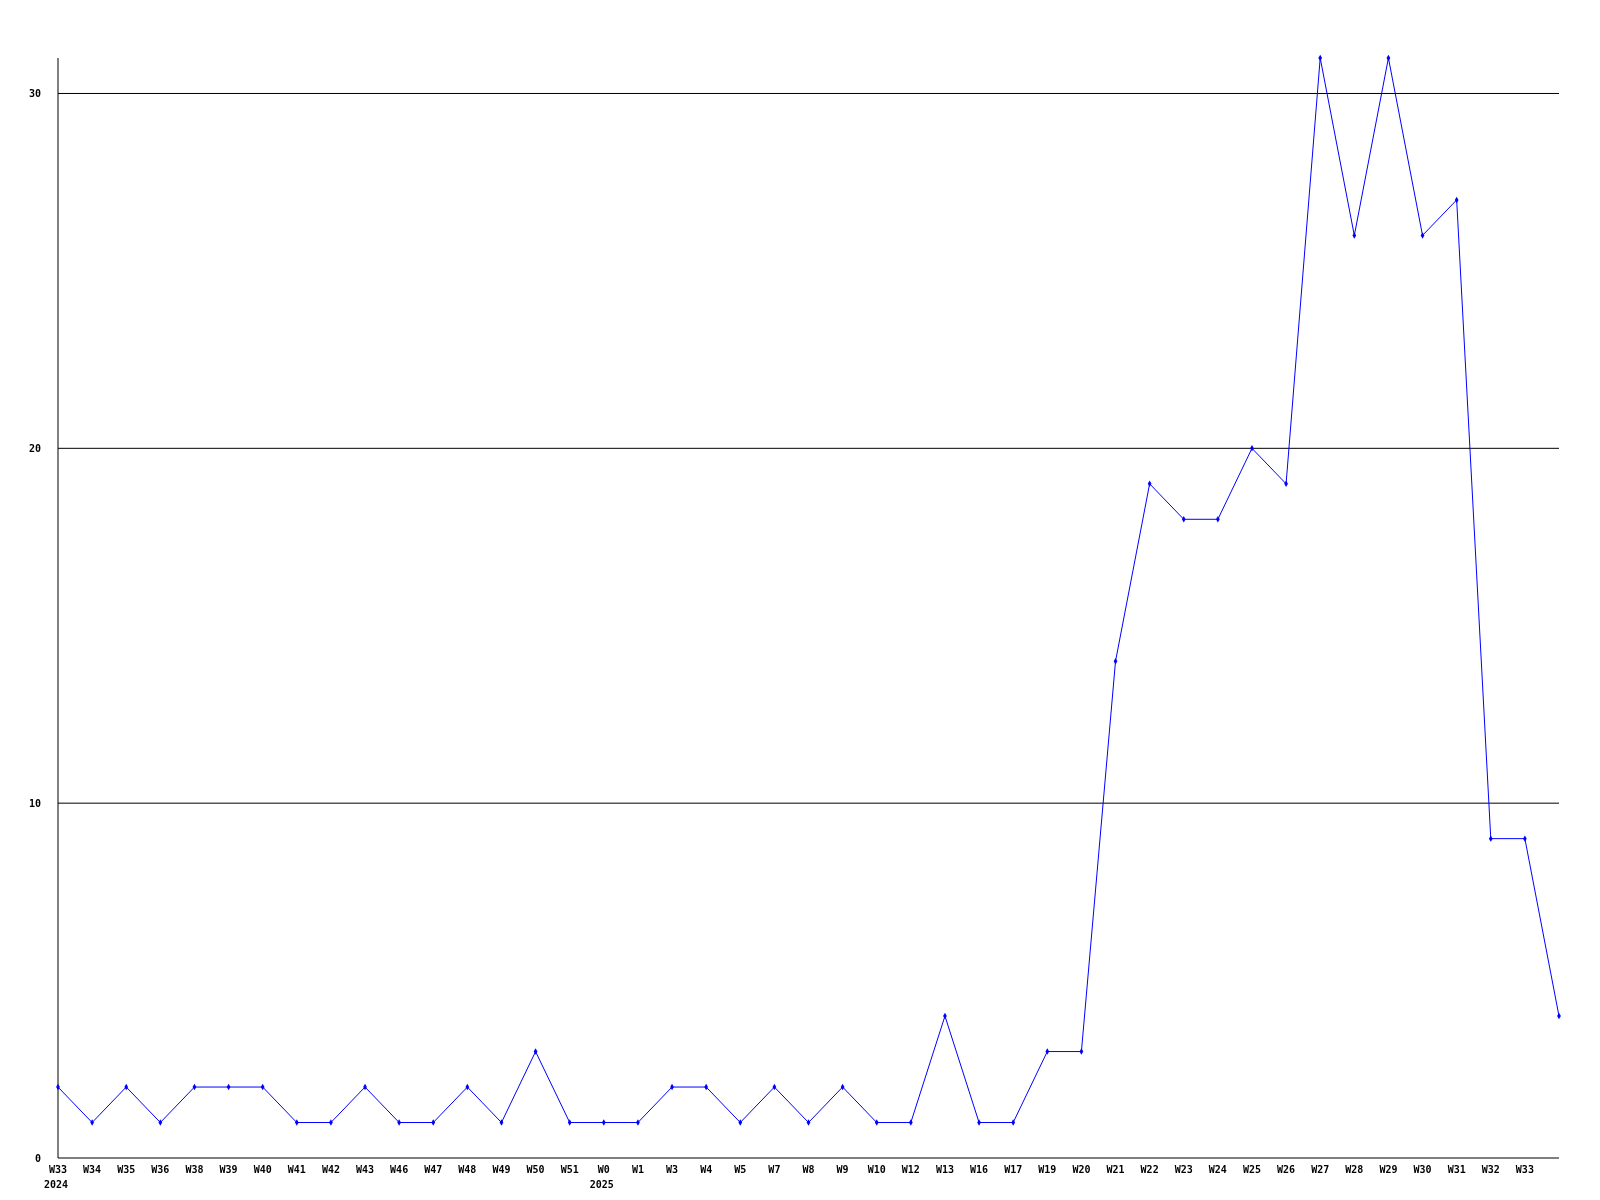 This screenshot has width=1600, height=1200. I want to click on x-tick-label: W8, so click(808, 1169).